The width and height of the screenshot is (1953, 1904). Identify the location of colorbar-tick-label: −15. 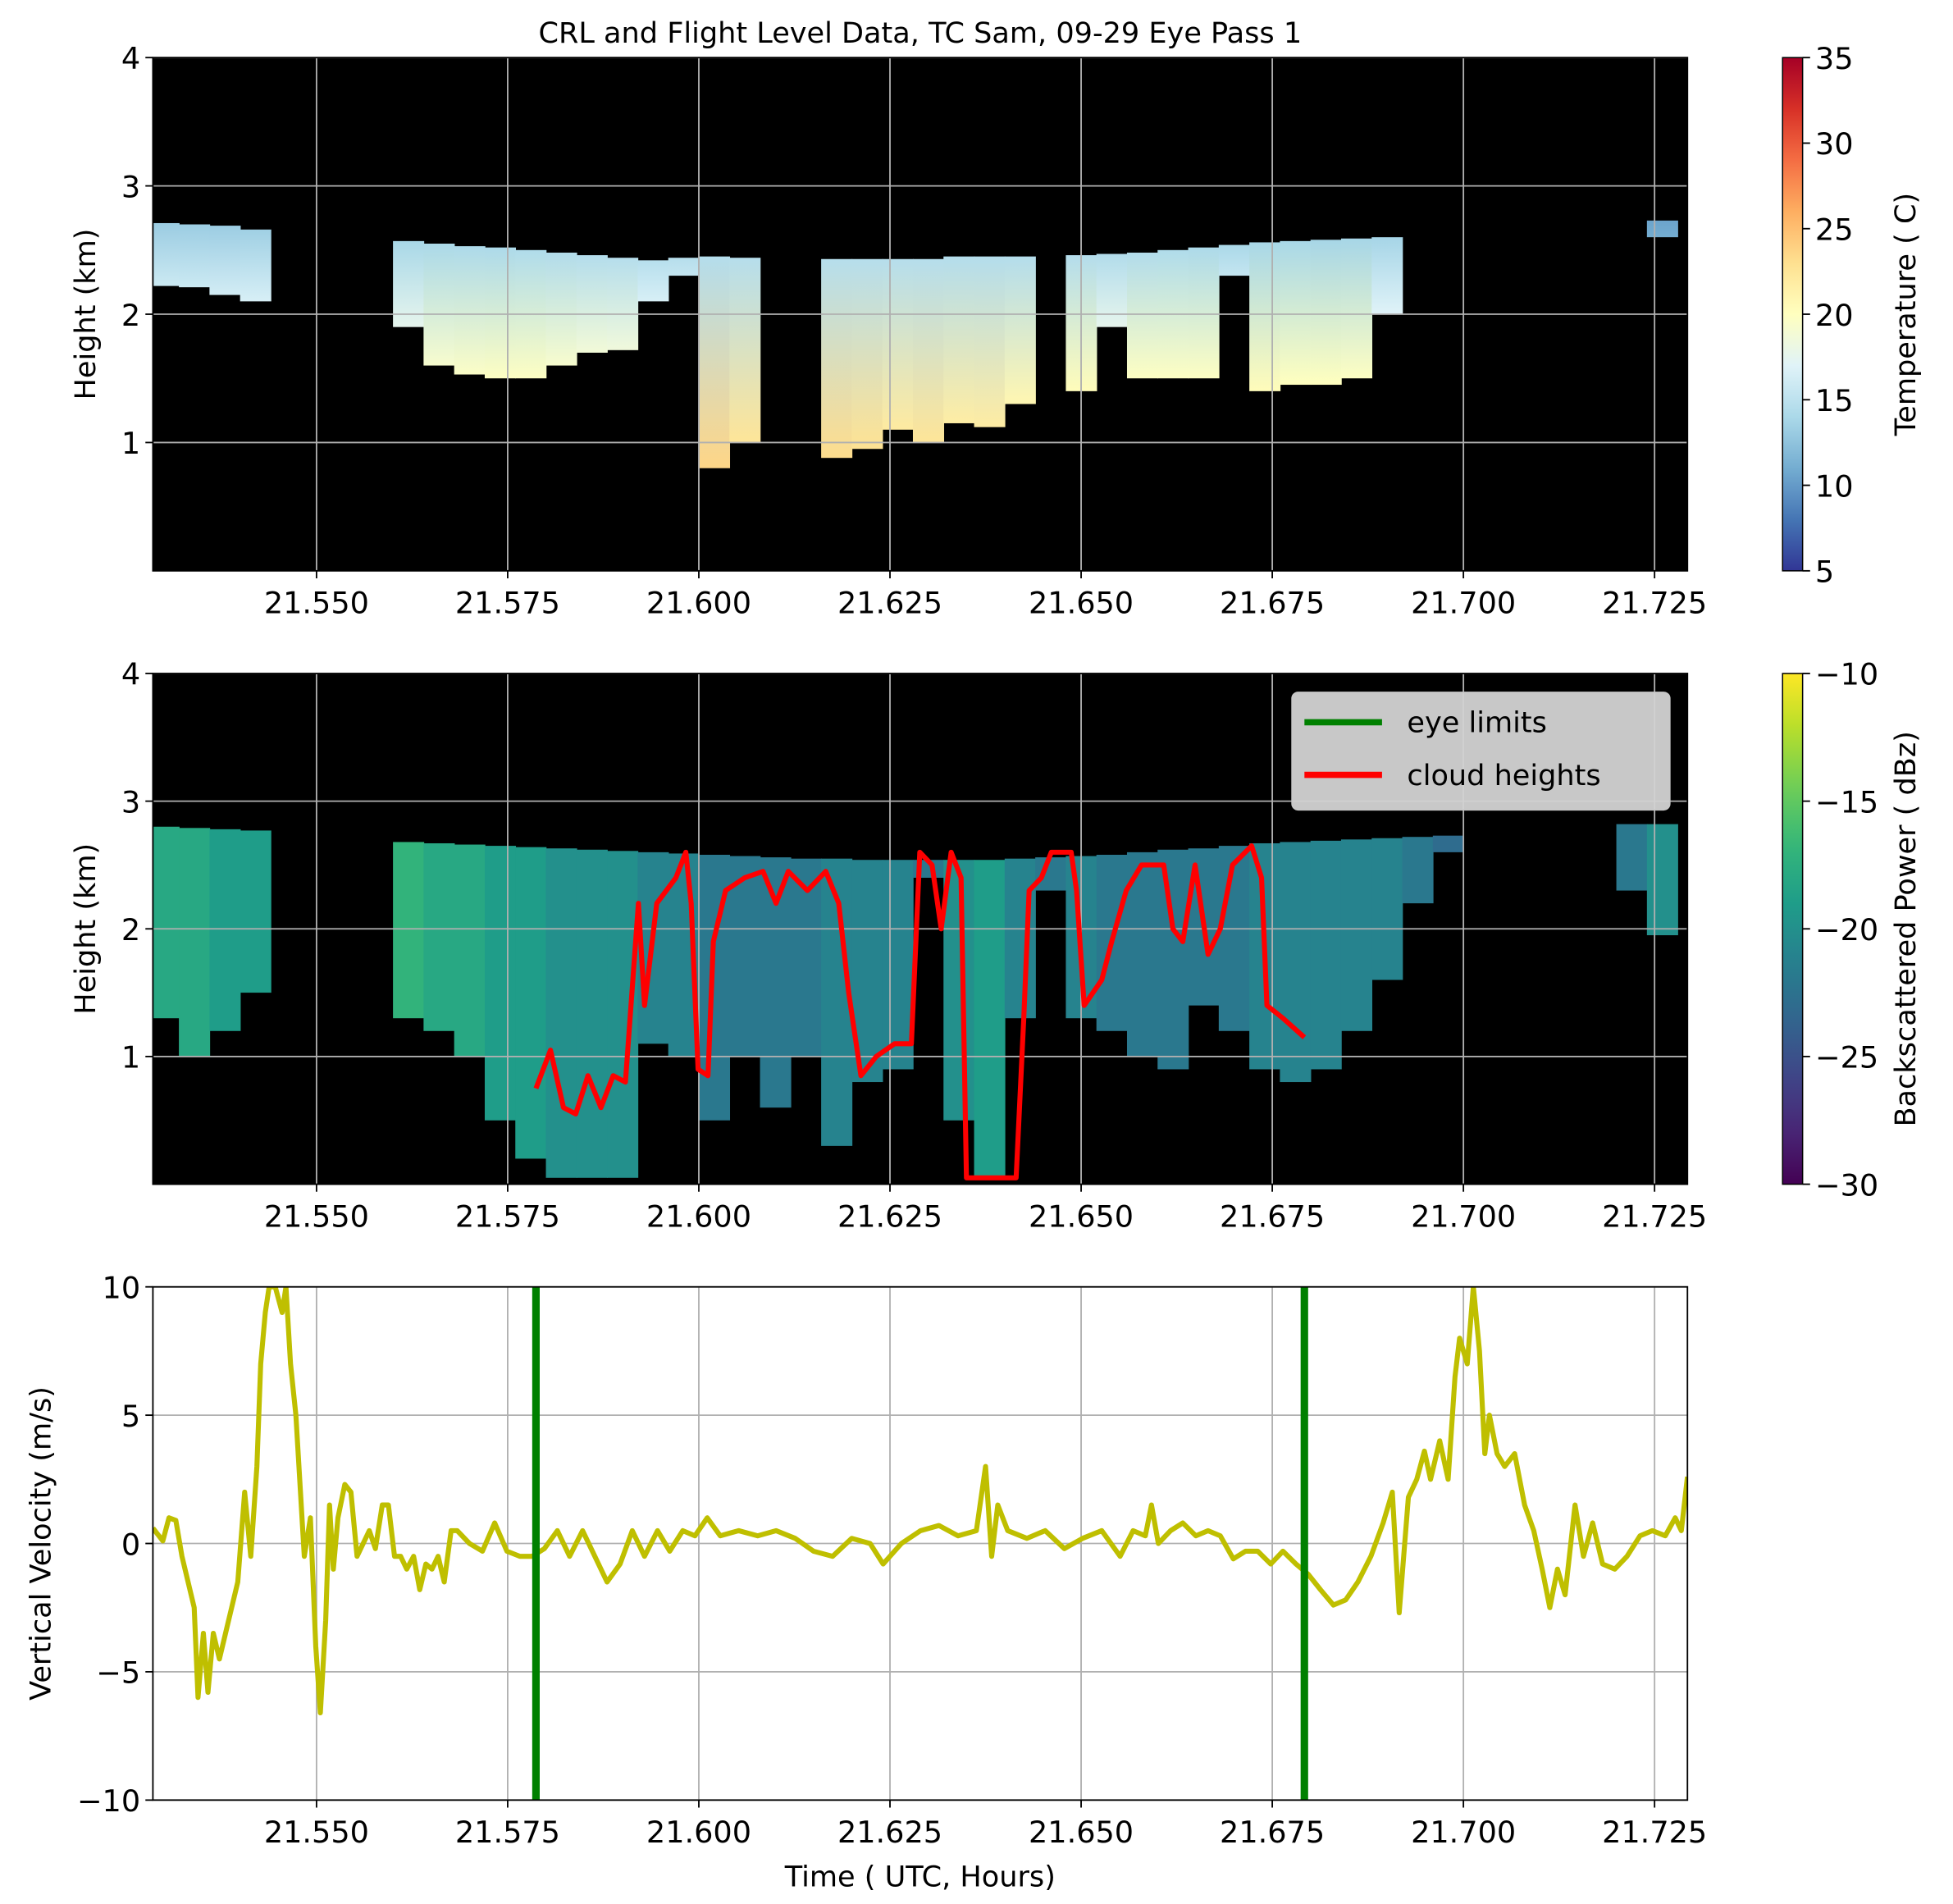
(1846, 802).